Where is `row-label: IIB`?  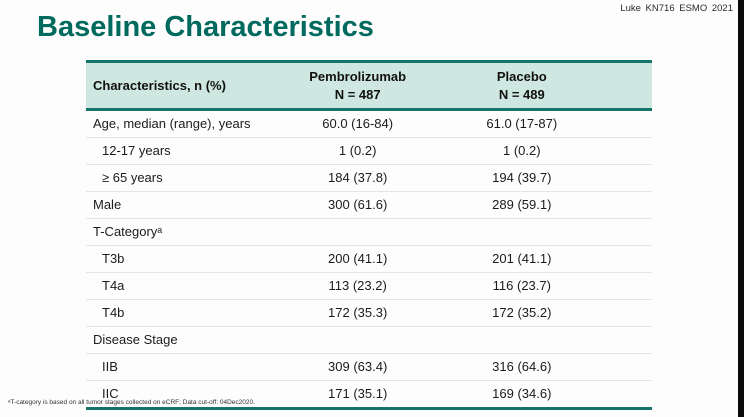 row-label: IIB is located at coordinates (182, 367).